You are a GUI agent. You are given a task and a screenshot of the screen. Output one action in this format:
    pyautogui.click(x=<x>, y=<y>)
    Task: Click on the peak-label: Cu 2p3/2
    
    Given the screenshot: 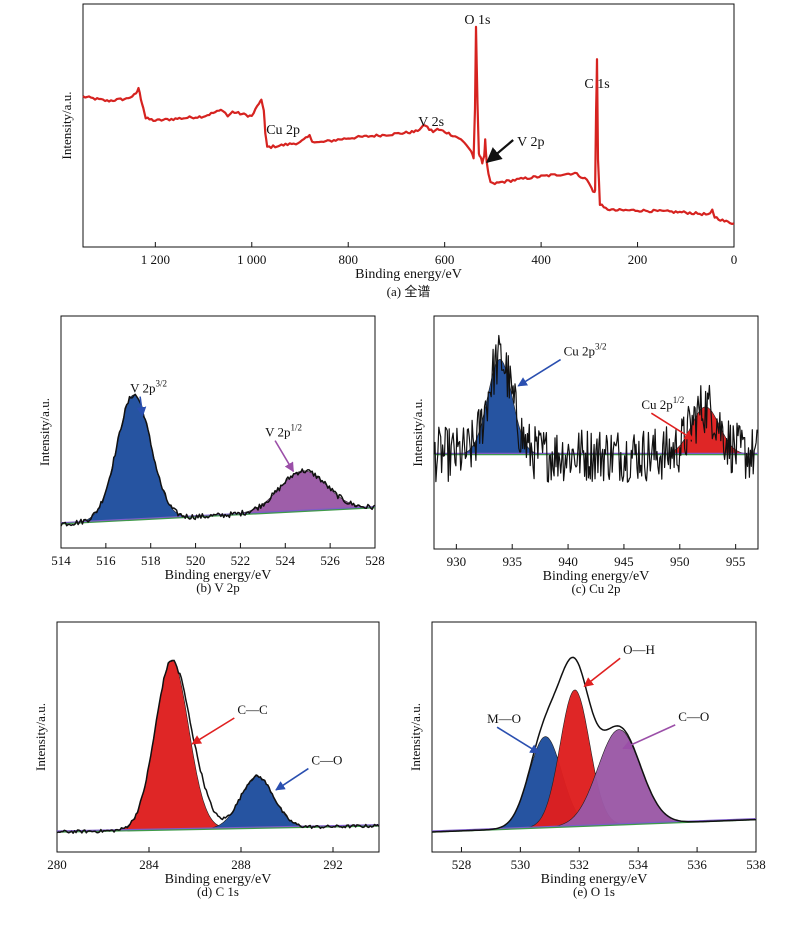 What is the action you would take?
    pyautogui.click(x=585, y=350)
    